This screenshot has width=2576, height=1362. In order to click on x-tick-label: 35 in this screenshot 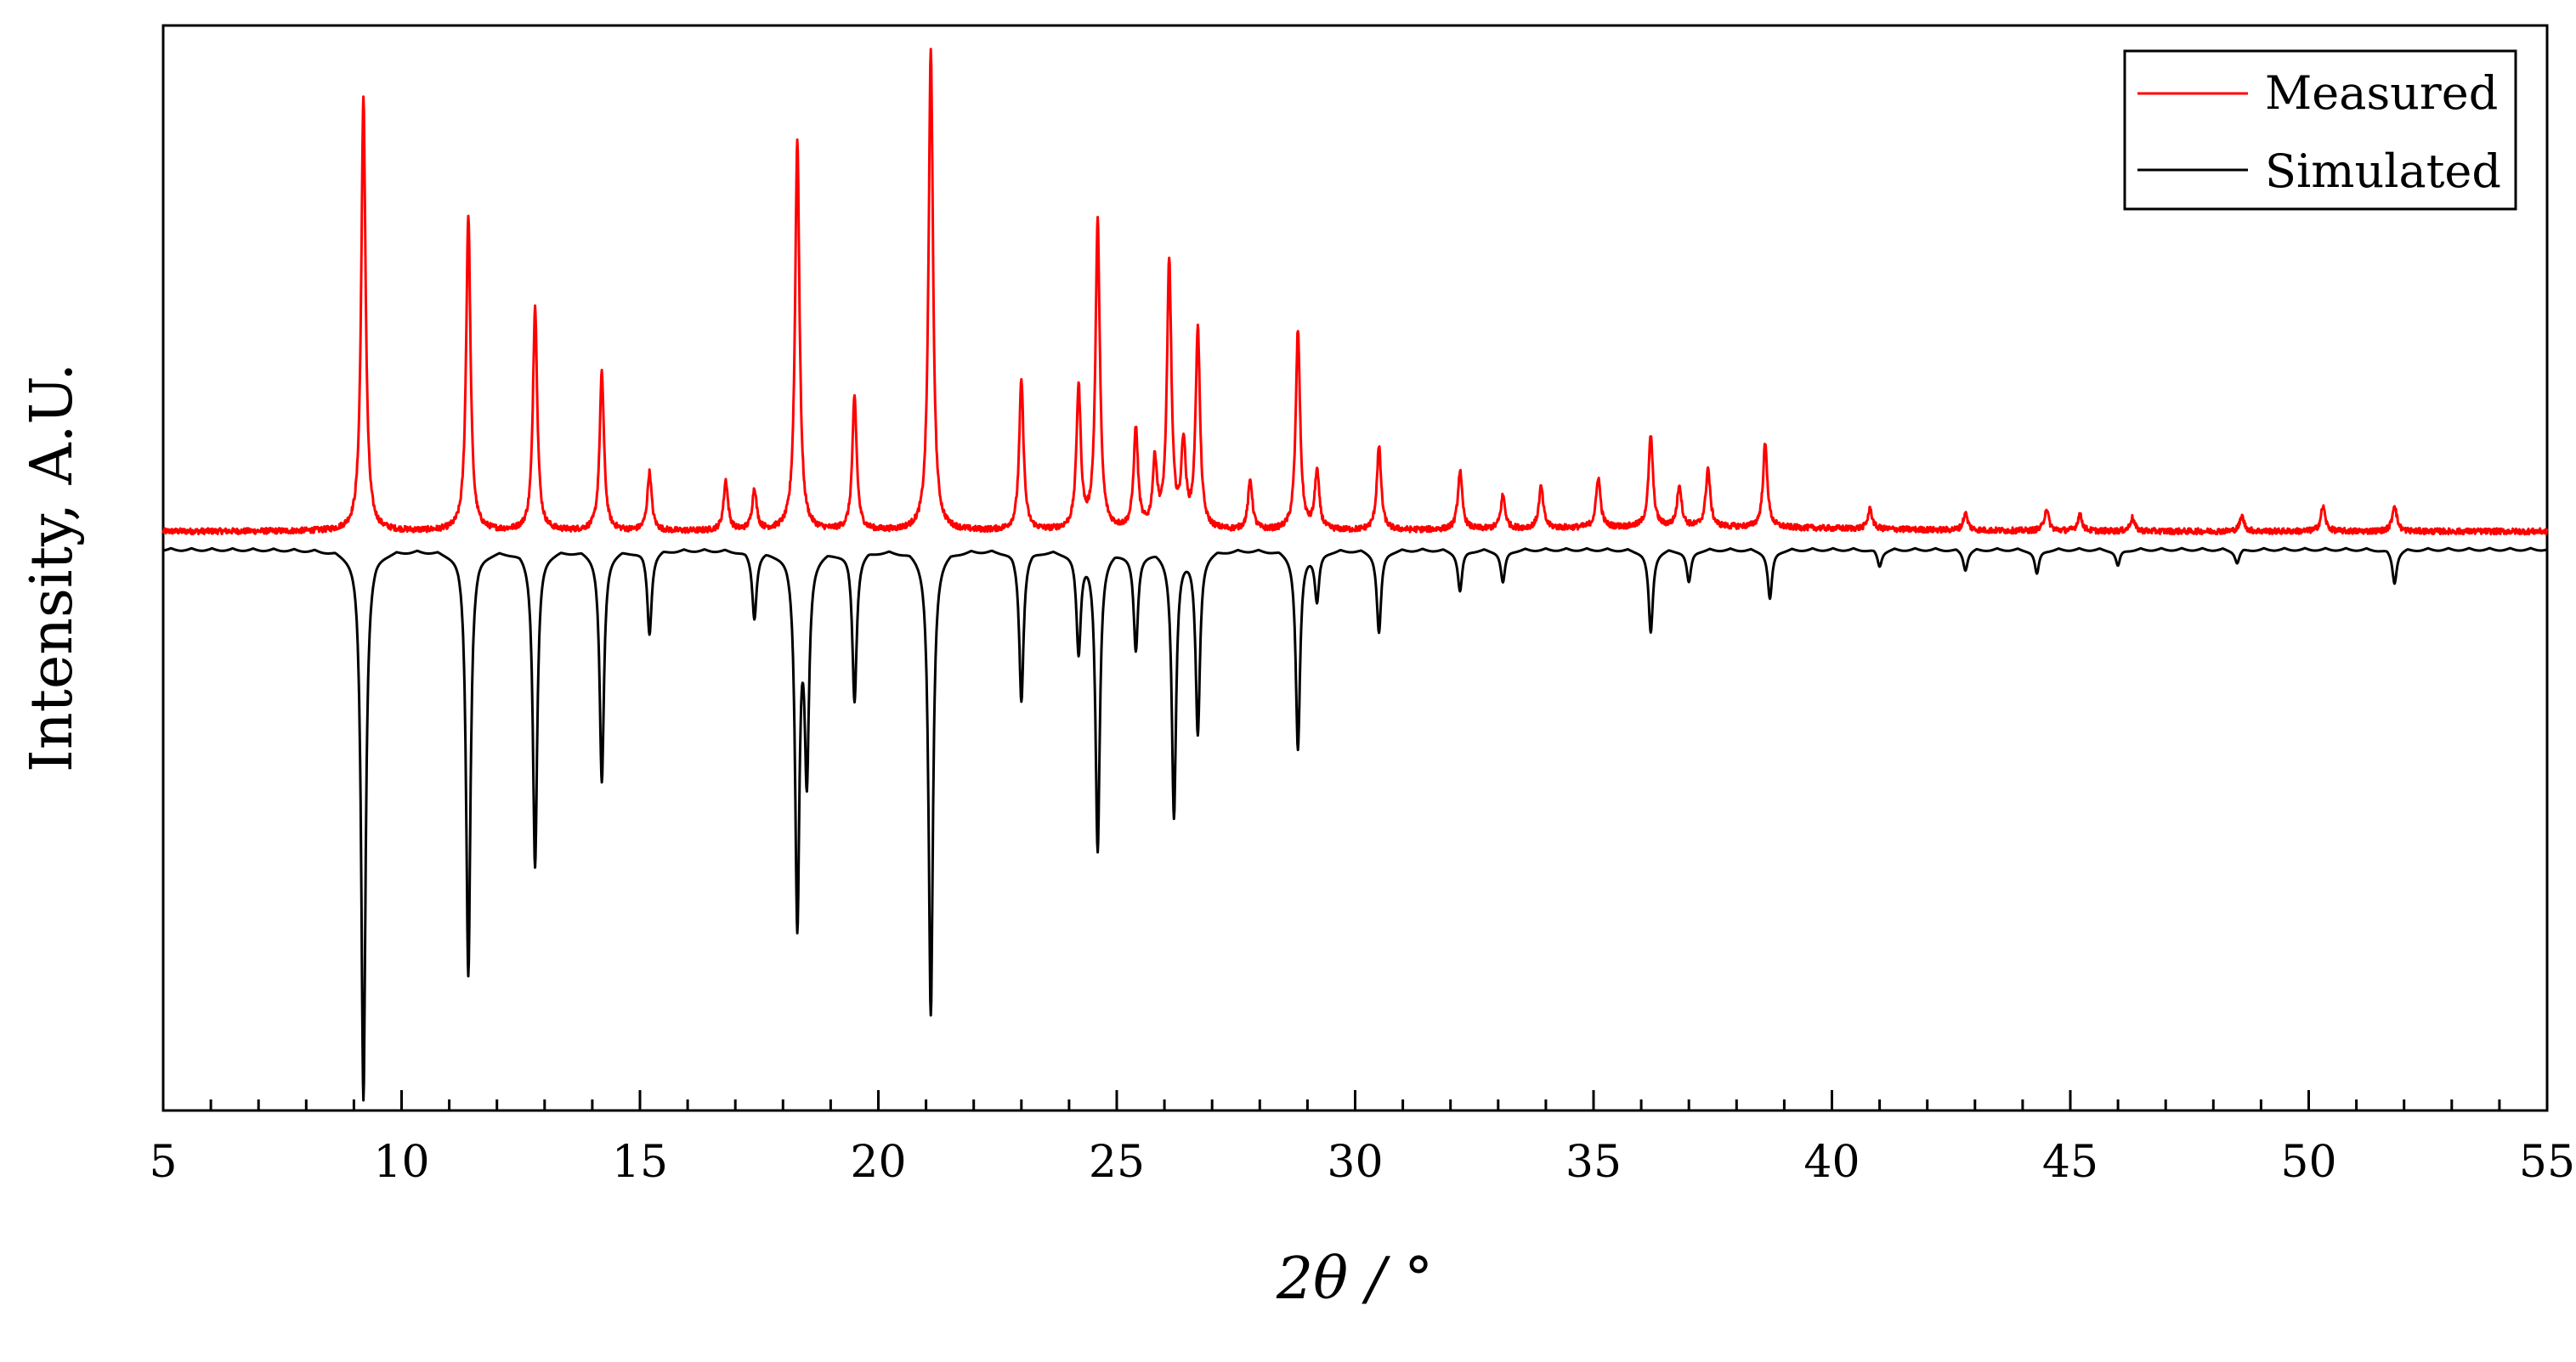, I will do `click(1593, 1162)`.